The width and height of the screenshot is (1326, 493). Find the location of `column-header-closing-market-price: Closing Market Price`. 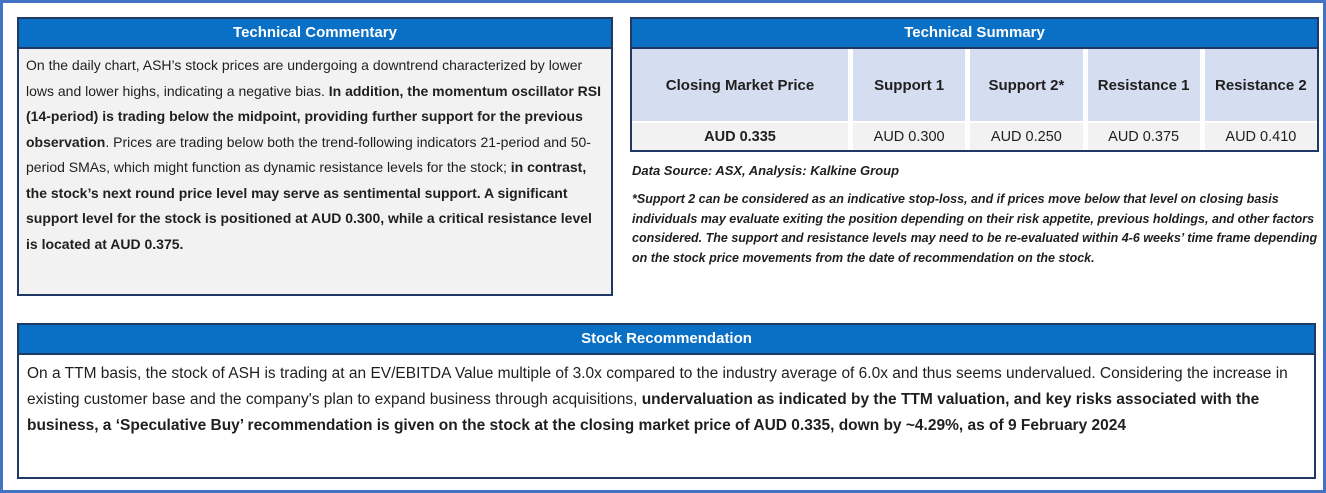

column-header-closing-market-price: Closing Market Price is located at coordinates (740, 85).